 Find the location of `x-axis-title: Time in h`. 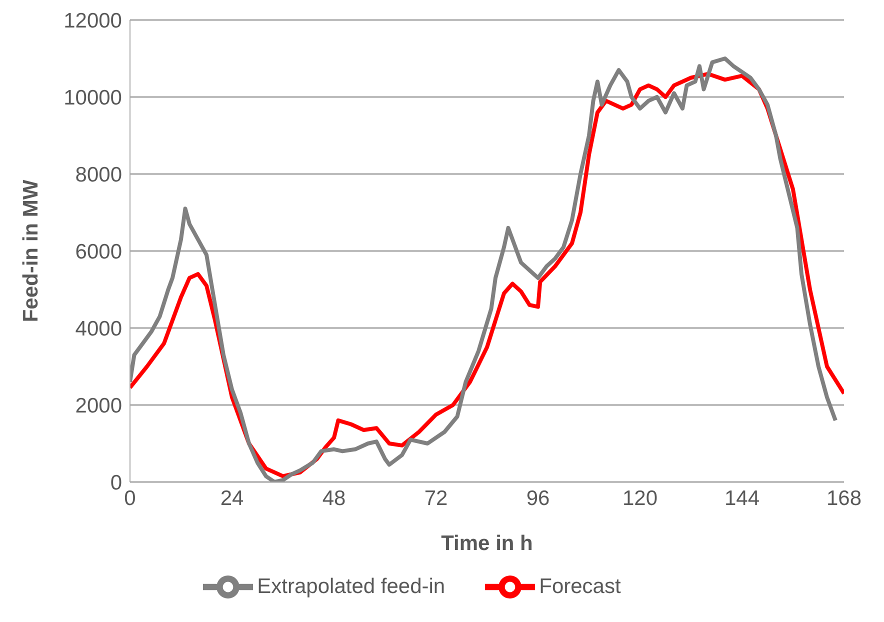

x-axis-title: Time in h is located at coordinates (487, 543).